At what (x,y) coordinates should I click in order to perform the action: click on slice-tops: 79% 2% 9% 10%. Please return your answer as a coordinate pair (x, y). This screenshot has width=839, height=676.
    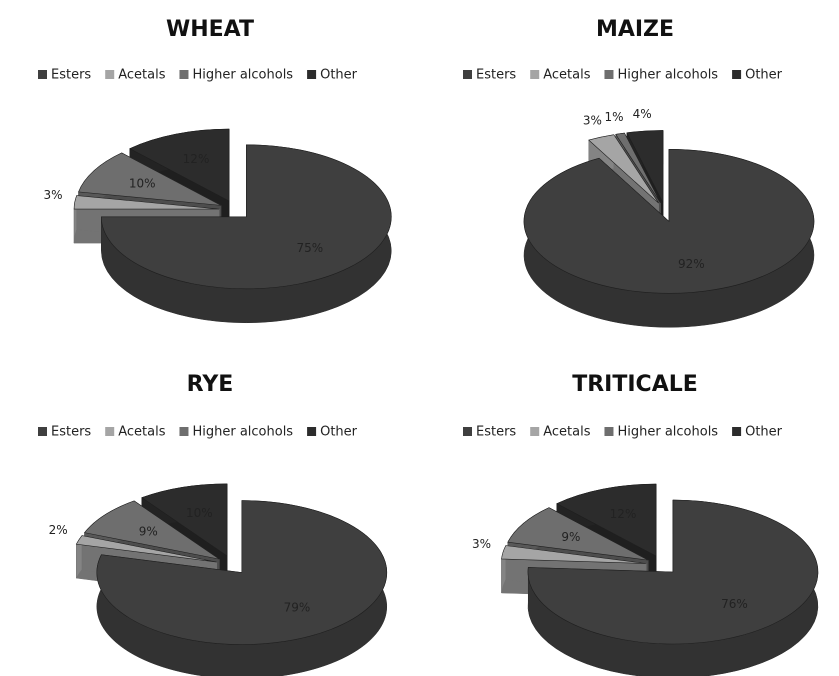
    Looking at the image, I should click on (218, 564).